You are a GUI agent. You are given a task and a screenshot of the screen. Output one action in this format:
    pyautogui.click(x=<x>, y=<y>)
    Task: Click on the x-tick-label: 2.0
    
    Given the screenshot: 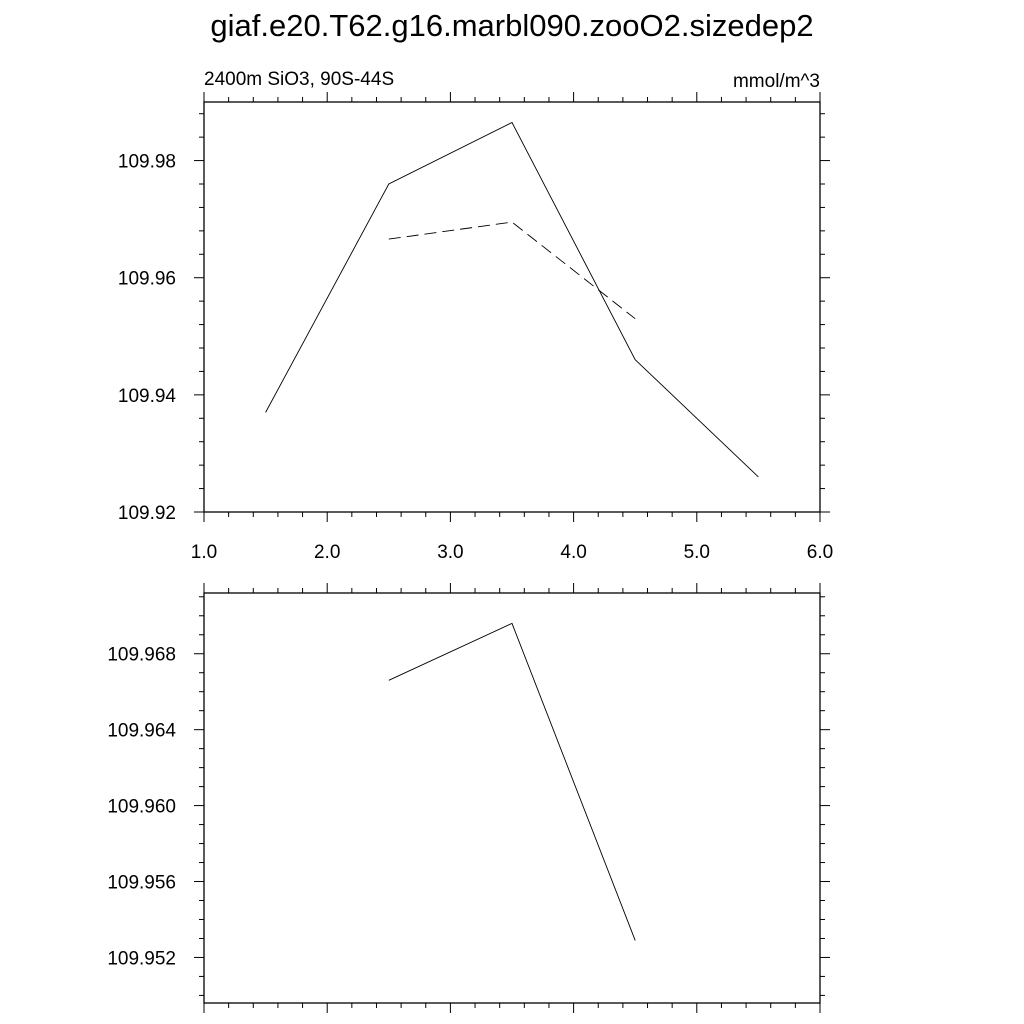 What is the action you would take?
    pyautogui.click(x=327, y=552)
    